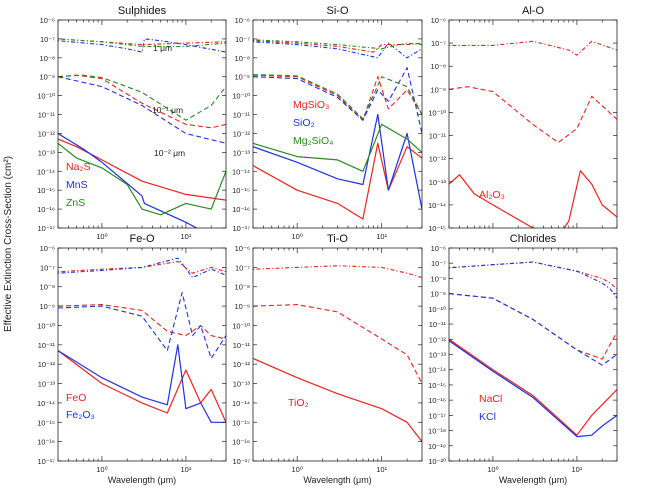 This screenshot has height=488, width=647. I want to click on y-axis-label: Effective Extinction Cross-Section (cm²), so click(8, 244).